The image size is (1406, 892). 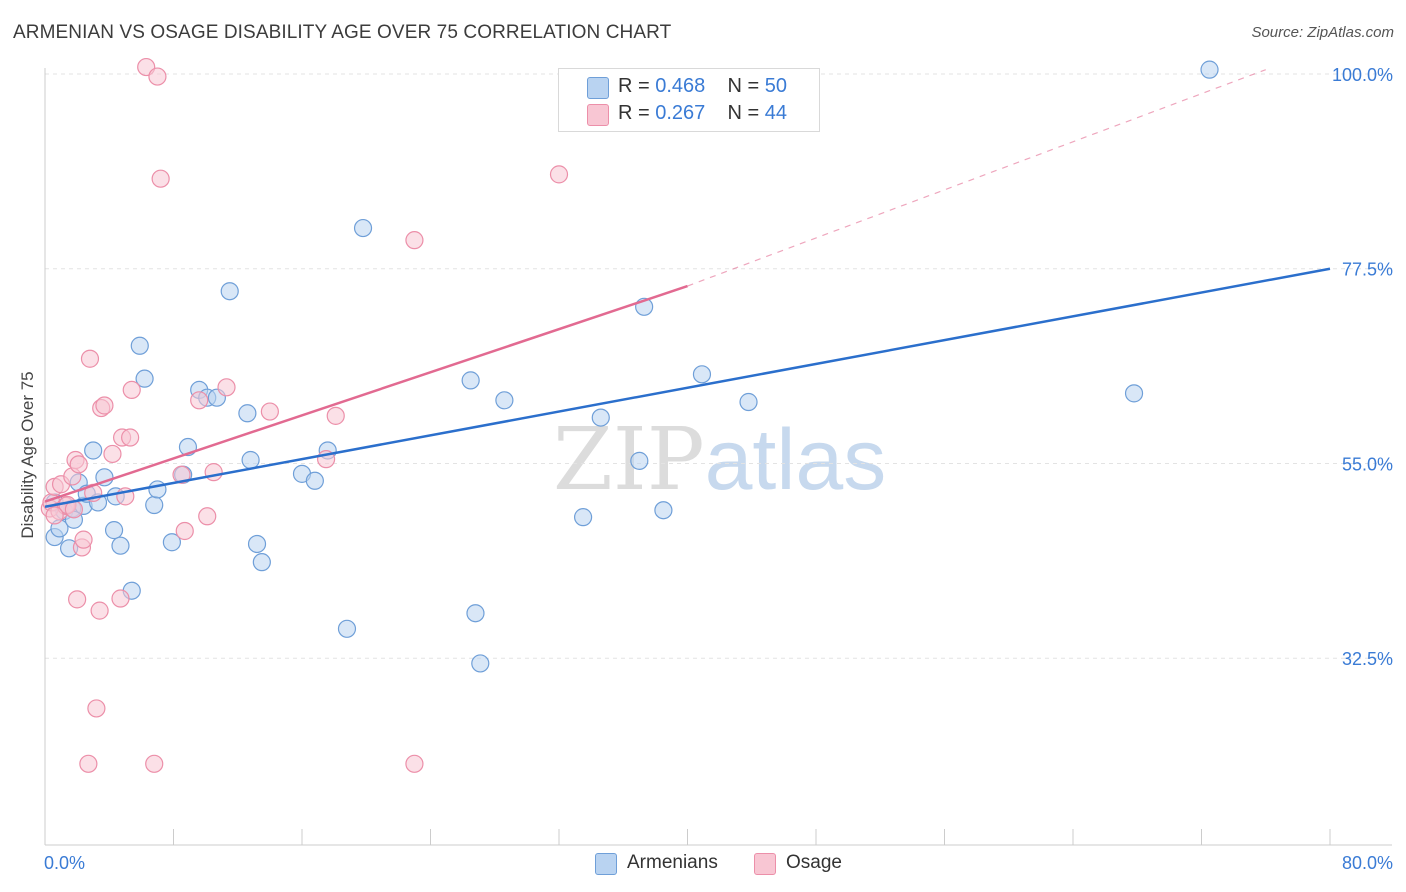 I want to click on legend-n-value-armenians: 50, so click(x=776, y=86).